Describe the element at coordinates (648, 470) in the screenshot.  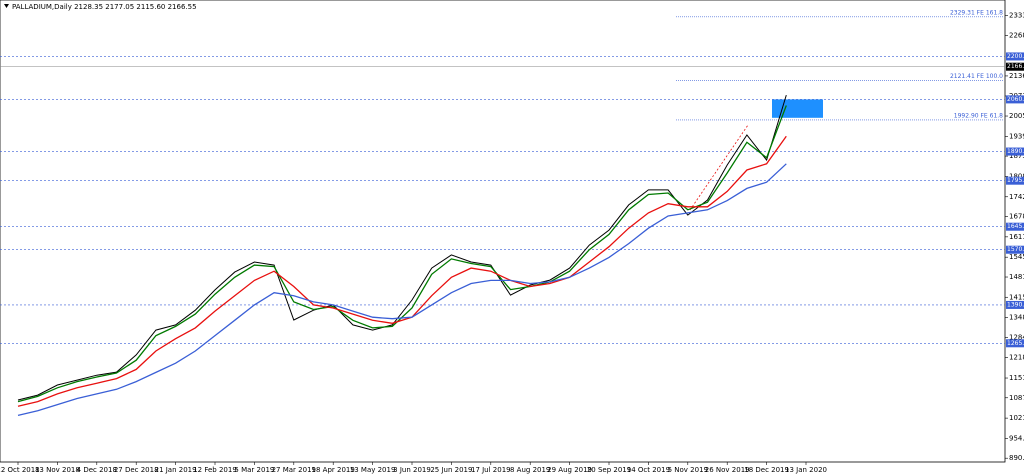
I see `x-tick-label: 14 Oct 2019` at that location.